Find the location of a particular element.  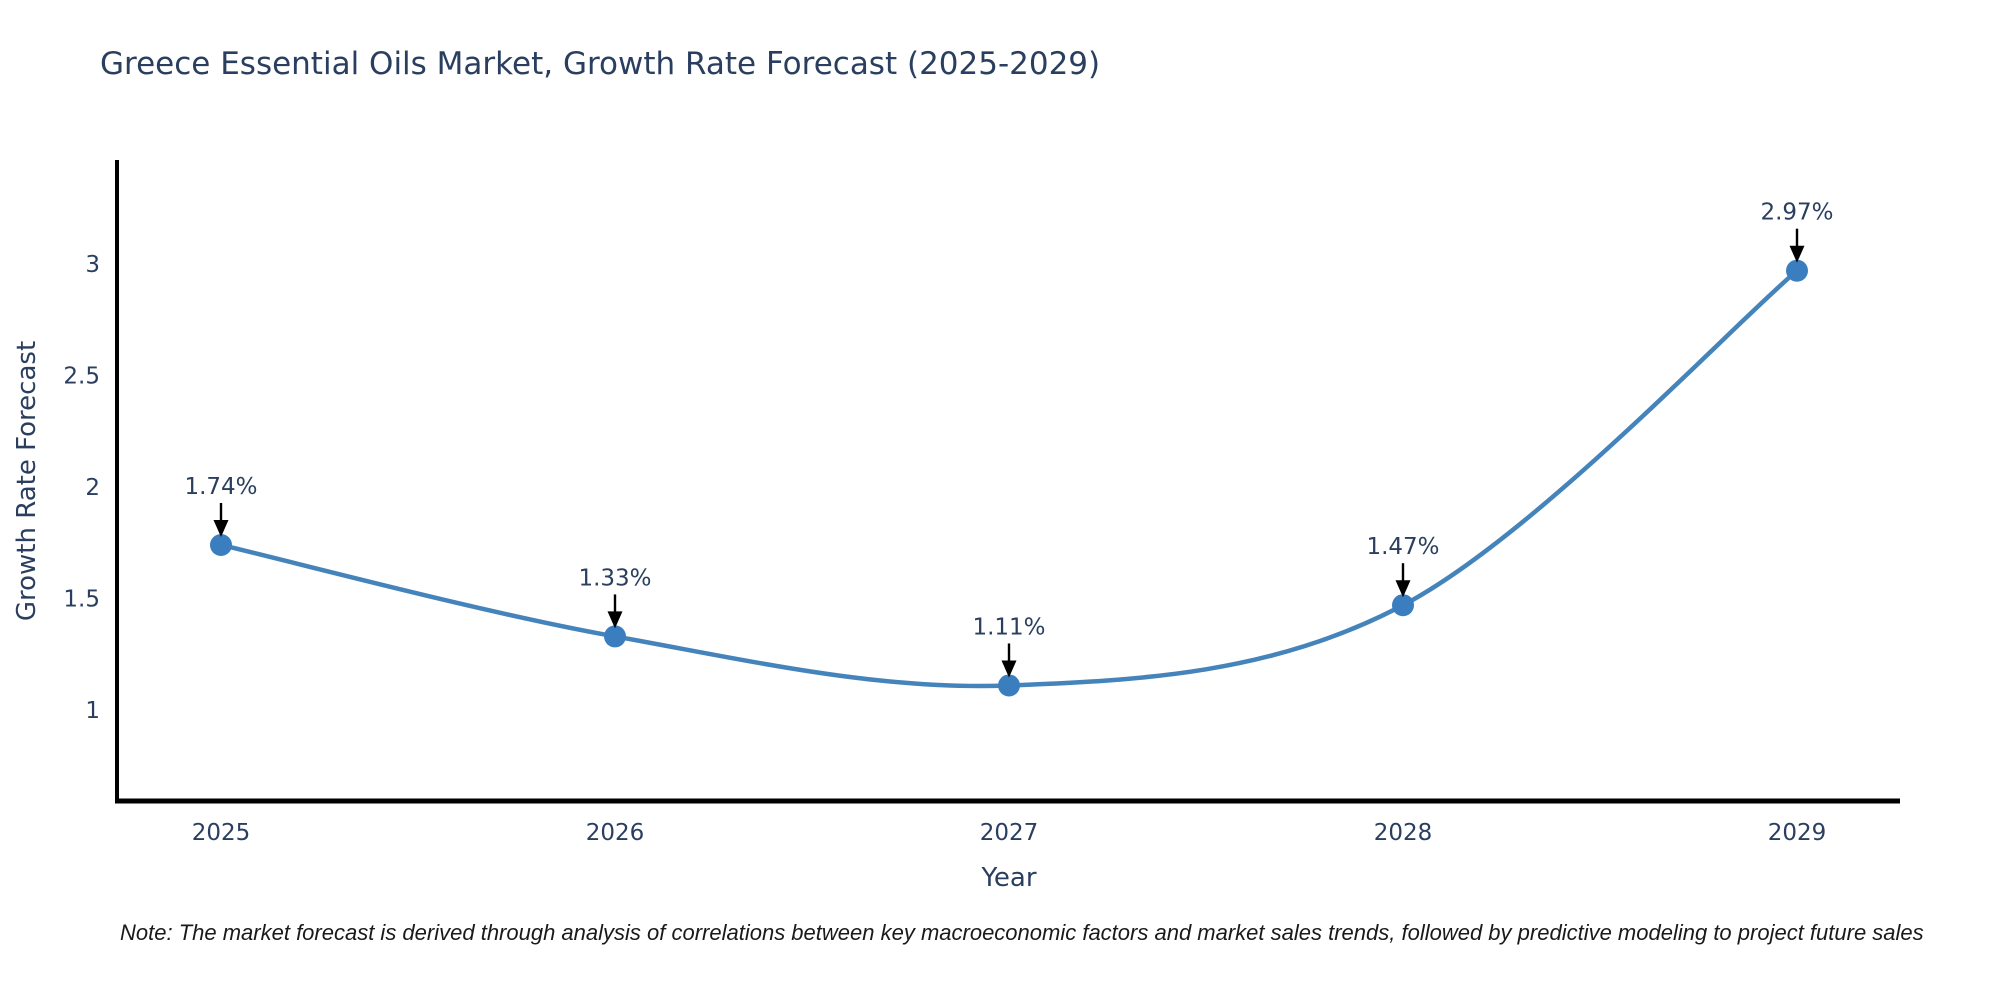

point-value-label: 1.47% is located at coordinates (1402, 547).